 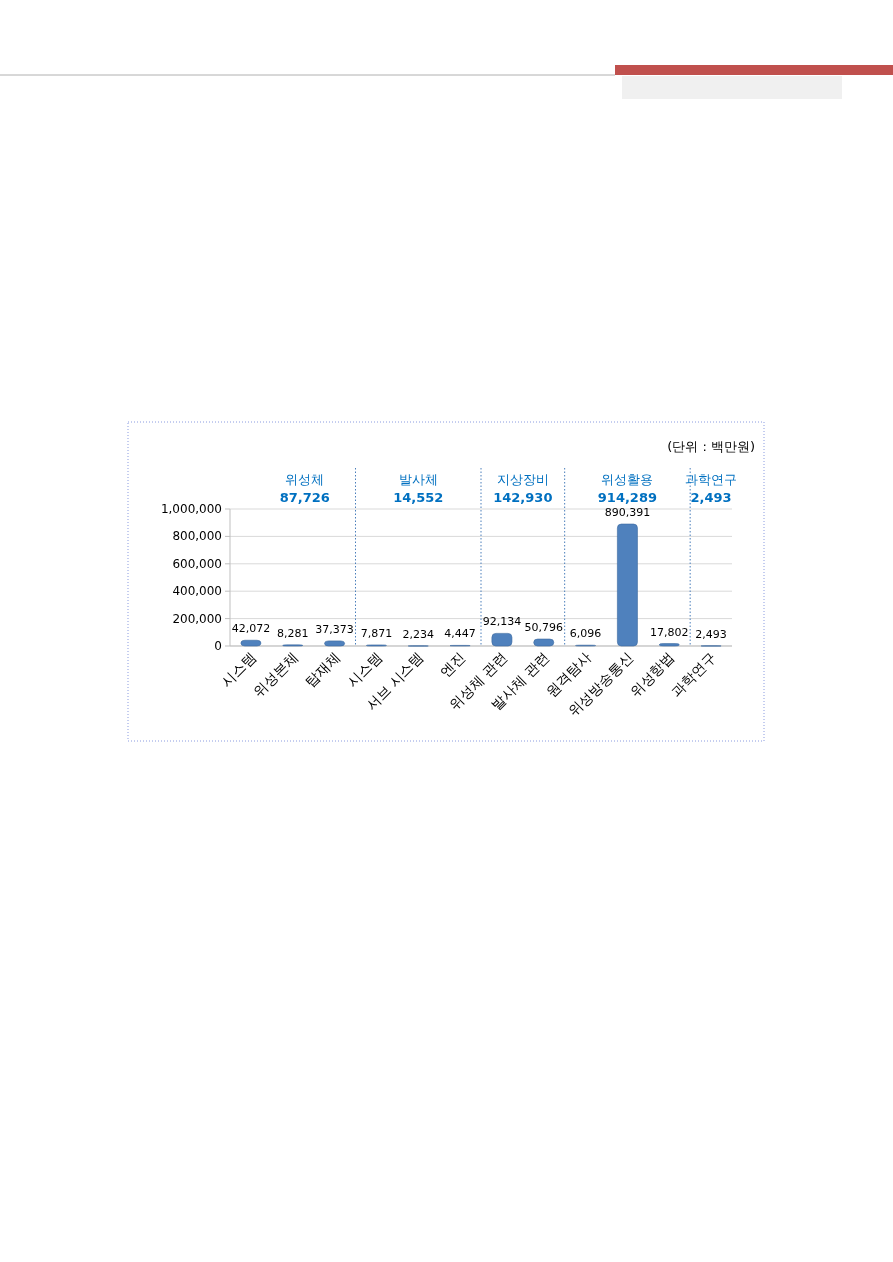 What do you see at coordinates (304, 497) in the screenshot?
I see `text: 87,726` at bounding box center [304, 497].